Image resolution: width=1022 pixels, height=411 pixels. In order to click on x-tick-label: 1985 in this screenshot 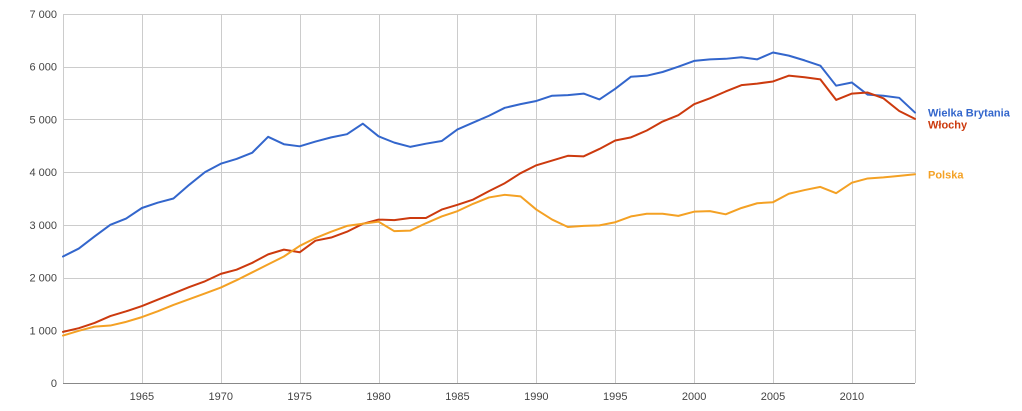, I will do `click(457, 397)`.